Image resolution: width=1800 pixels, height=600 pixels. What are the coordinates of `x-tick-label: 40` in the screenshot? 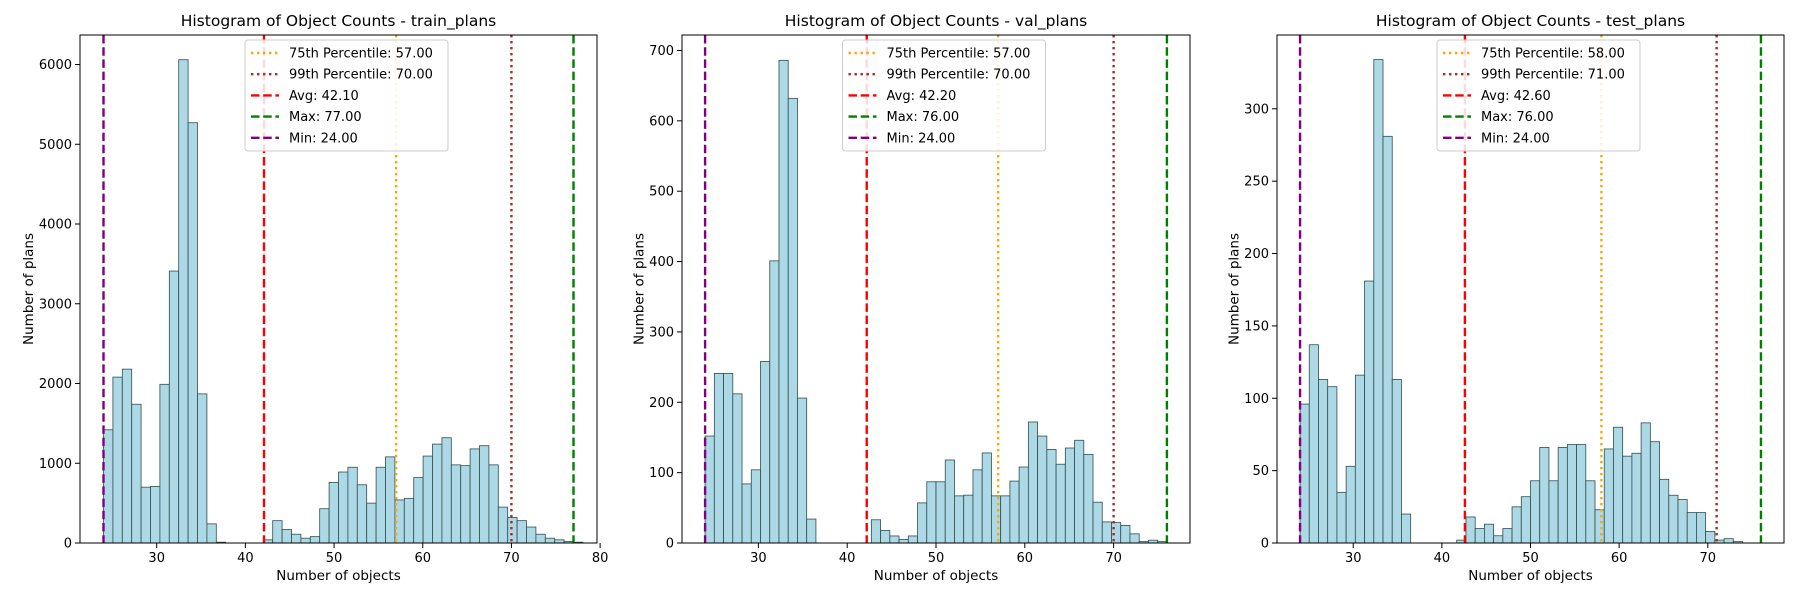 It's located at (847, 558).